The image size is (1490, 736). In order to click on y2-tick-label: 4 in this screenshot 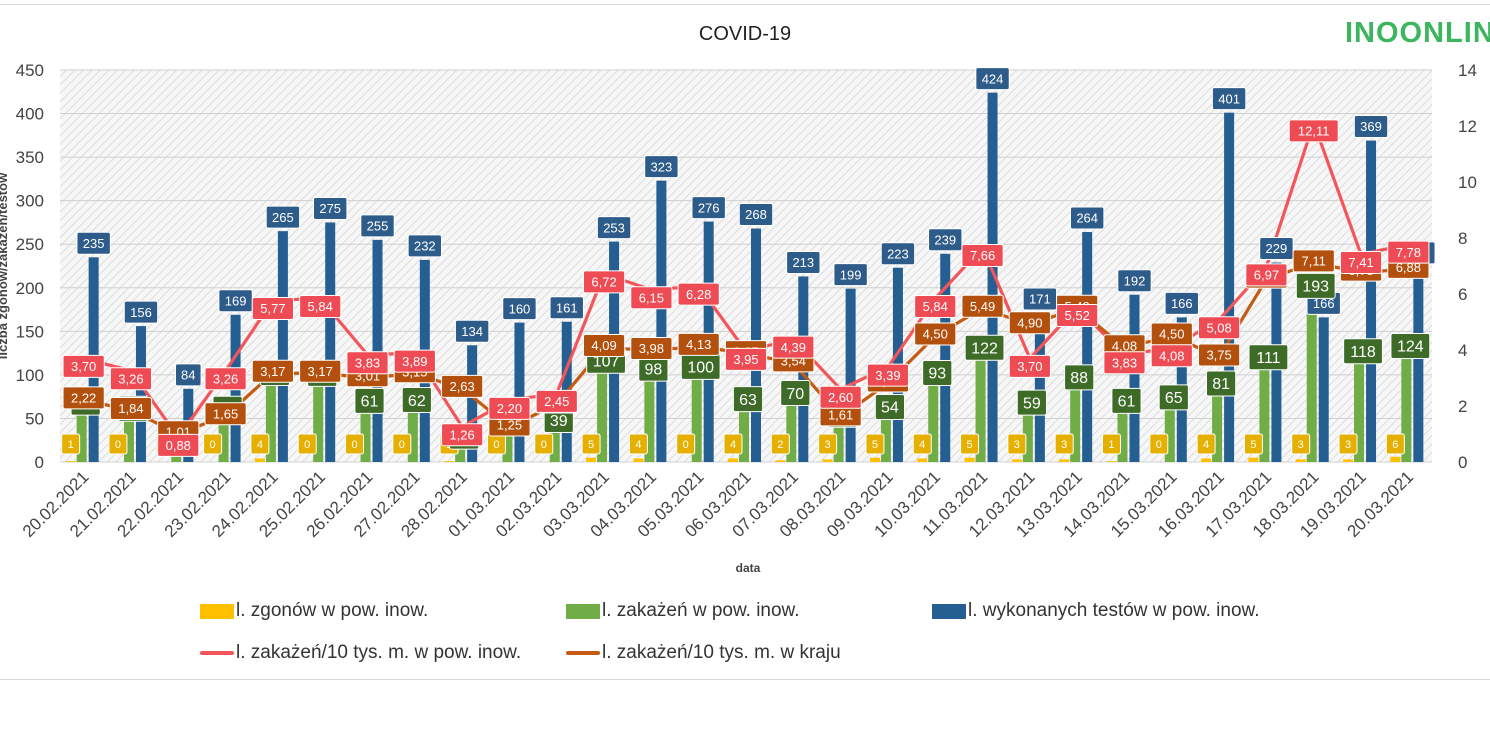, I will do `click(1462, 350)`.